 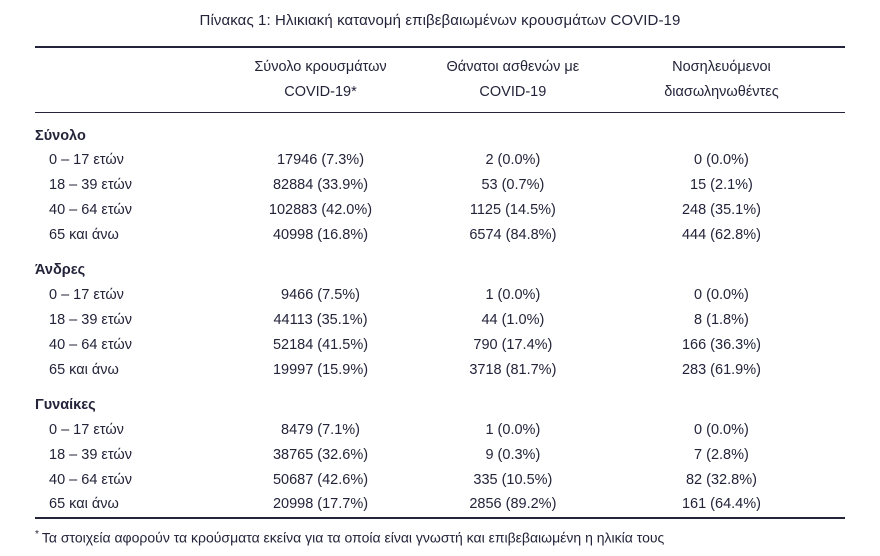 I want to click on col-header-intubated: Νοσηλευόμενοι διασωληνωθέντες, so click(x=721, y=80).